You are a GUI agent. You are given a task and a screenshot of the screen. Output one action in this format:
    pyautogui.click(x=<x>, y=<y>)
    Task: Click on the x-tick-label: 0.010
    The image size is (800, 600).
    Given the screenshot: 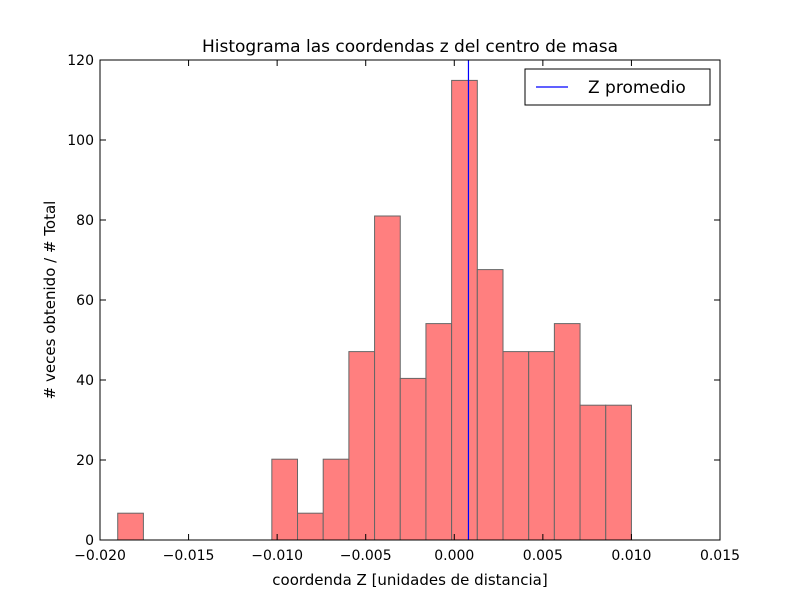 What is the action you would take?
    pyautogui.click(x=631, y=556)
    